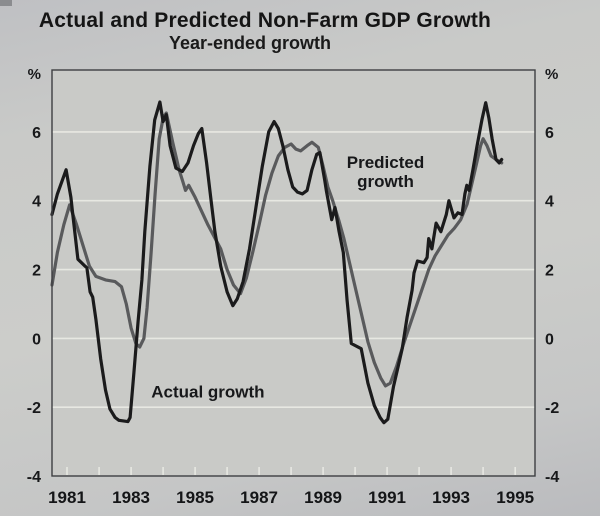 The width and height of the screenshot is (600, 516). Describe the element at coordinates (36, 271) in the screenshot. I see `y-axis-label-left: 2` at that location.